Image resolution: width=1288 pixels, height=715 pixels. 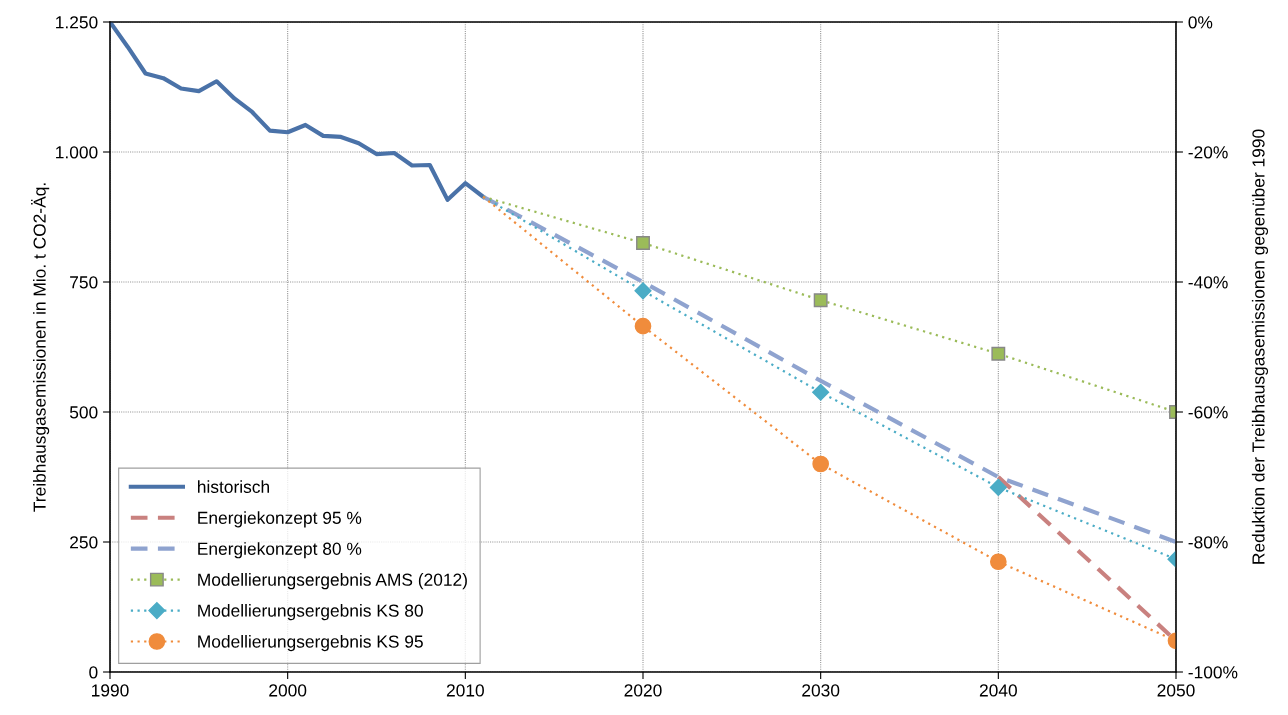 What do you see at coordinates (998, 690) in the screenshot?
I see `x-tick-label: 2040` at bounding box center [998, 690].